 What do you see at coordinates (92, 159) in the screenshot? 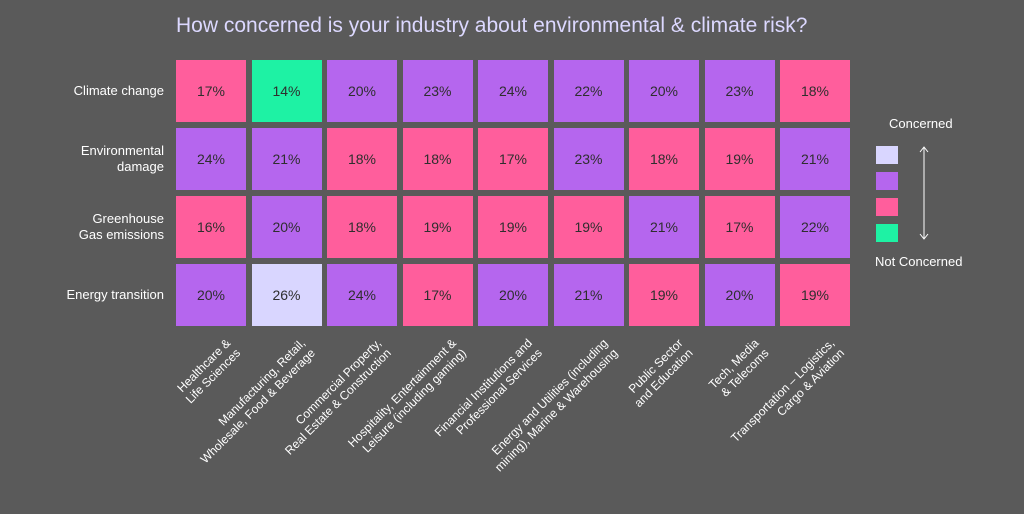
I see `row-label: Environmental damage` at bounding box center [92, 159].